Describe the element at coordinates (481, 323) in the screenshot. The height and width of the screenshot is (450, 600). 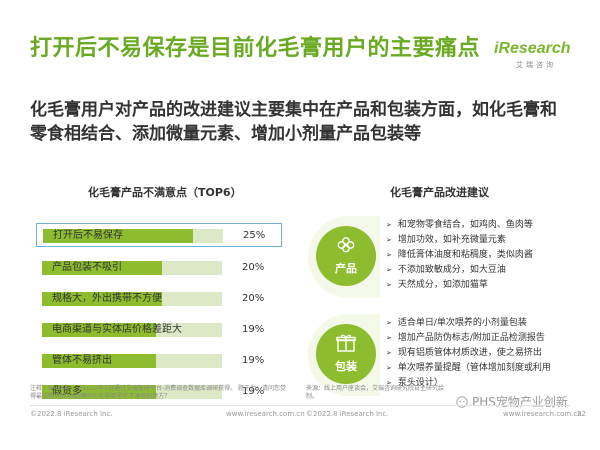
I see `list-item: 适合单日/单次喂养的小剂量包装` at that location.